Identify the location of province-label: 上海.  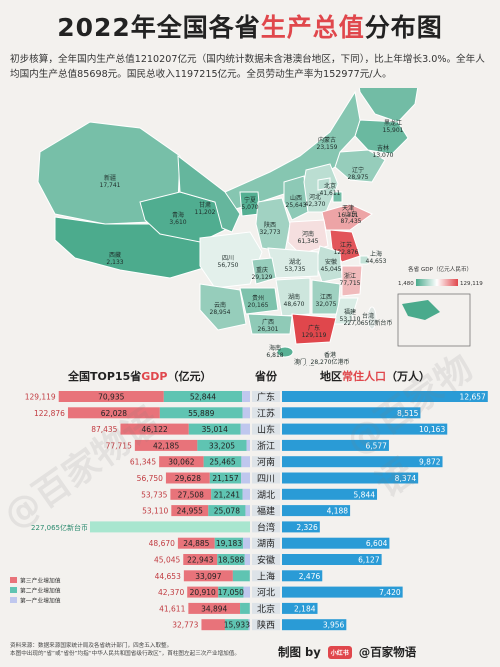
(266, 576).